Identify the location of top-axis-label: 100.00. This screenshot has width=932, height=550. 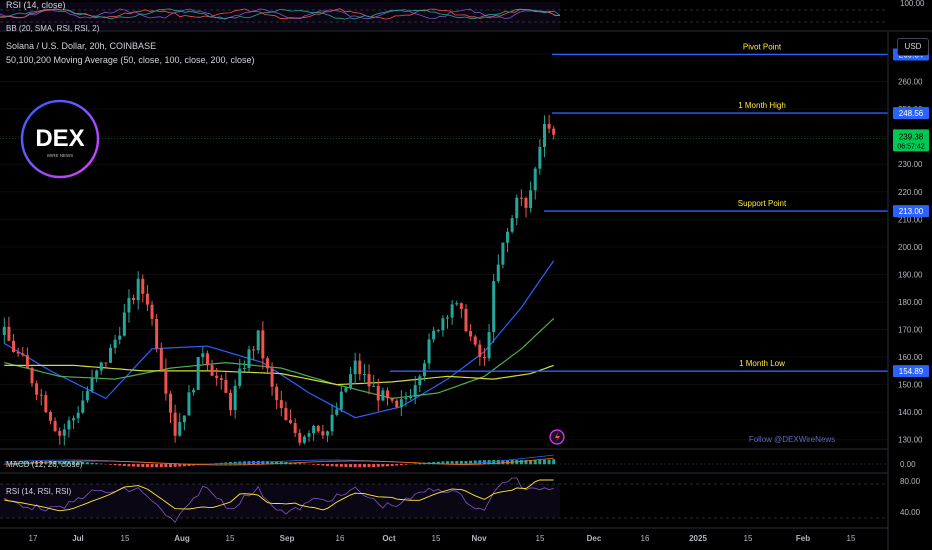
(912, 4).